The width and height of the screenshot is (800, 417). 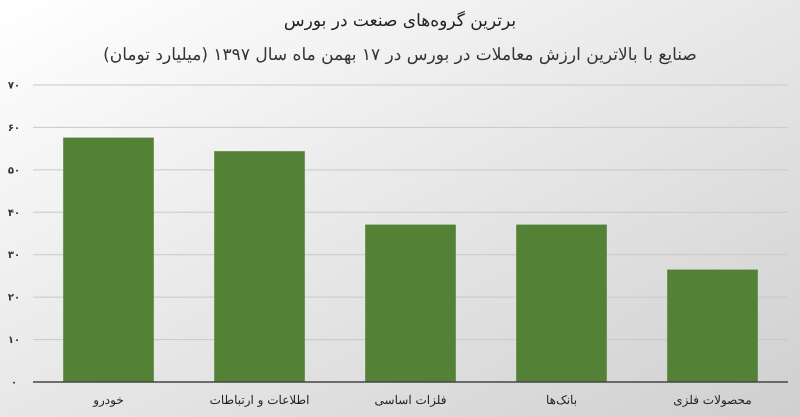 I want to click on y-tick-label: ۲۰, so click(x=14, y=298).